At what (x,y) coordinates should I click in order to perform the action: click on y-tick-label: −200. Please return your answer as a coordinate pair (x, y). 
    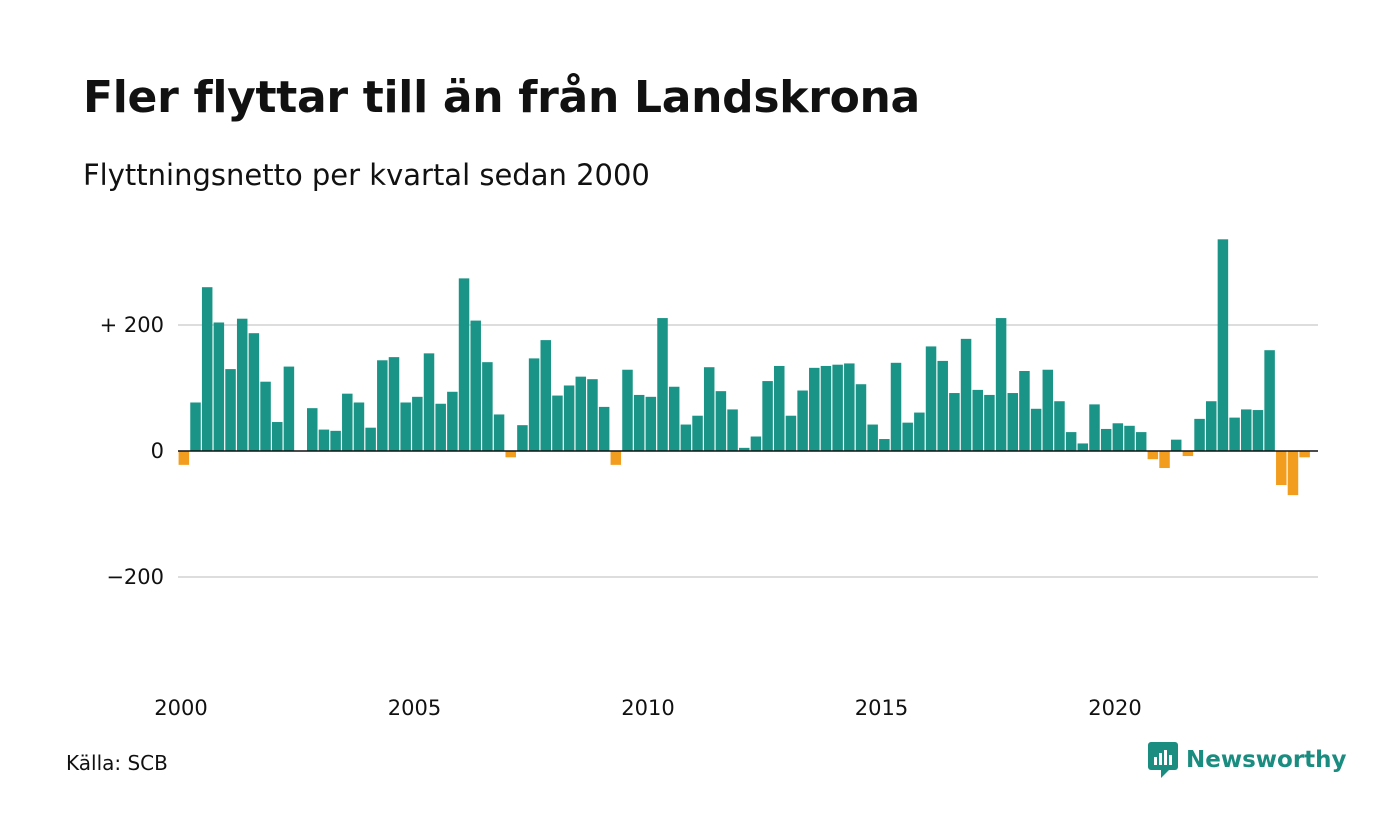
    Looking at the image, I should click on (135, 577).